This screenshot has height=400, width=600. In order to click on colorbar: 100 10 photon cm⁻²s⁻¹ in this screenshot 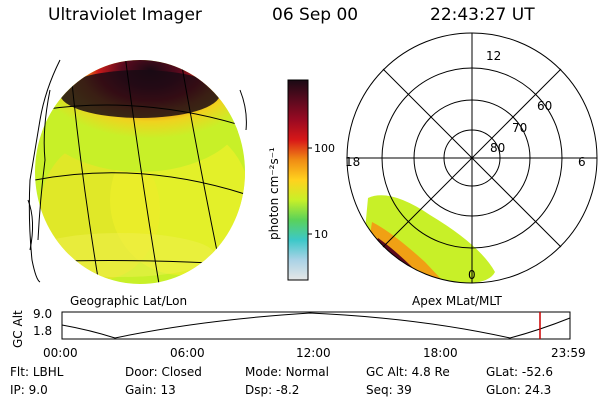, I will do `click(301, 180)`.